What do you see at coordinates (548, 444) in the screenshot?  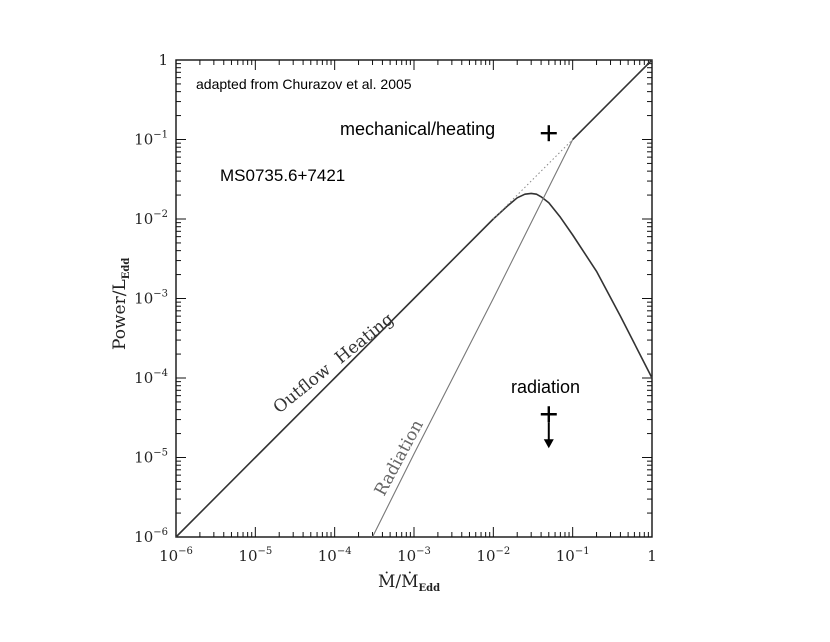 I see `radiation-upper-limit-arrow-head` at bounding box center [548, 444].